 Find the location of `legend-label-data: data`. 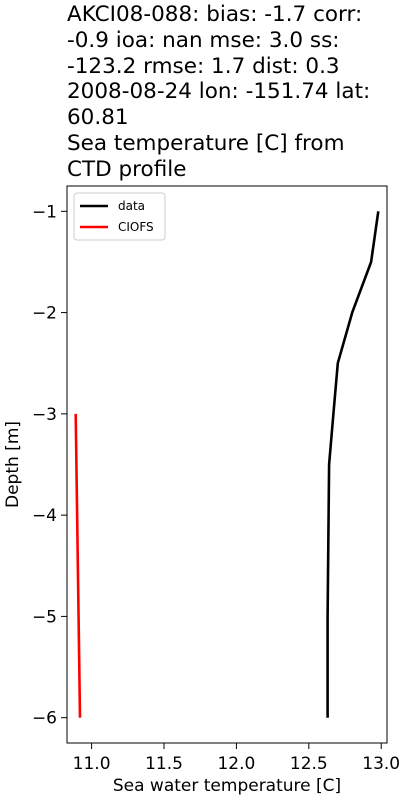

legend-label-data: data is located at coordinates (131, 206).